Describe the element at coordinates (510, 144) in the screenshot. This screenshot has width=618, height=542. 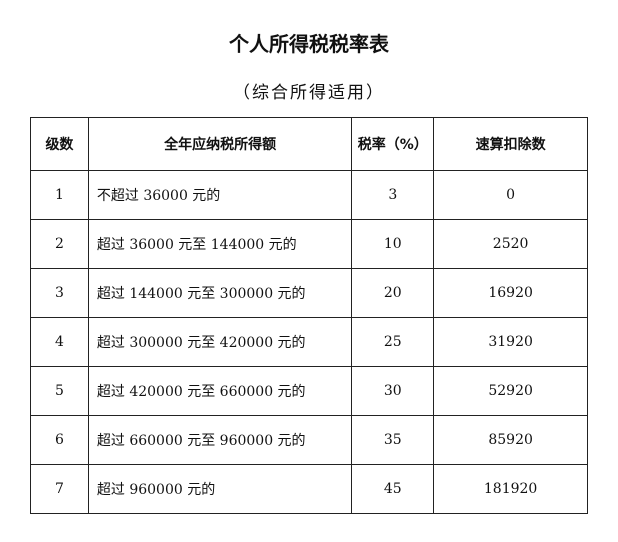
I see `header-quick-deduction: 速算扣除数` at that location.